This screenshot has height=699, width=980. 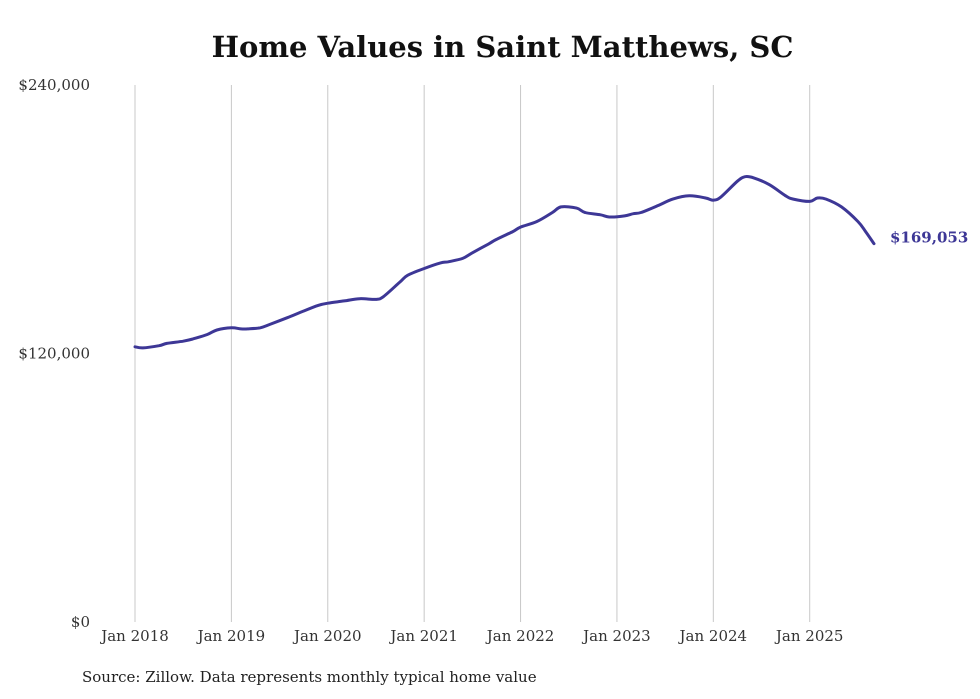 I want to click on y-tick-label: $120,000, so click(x=54, y=354).